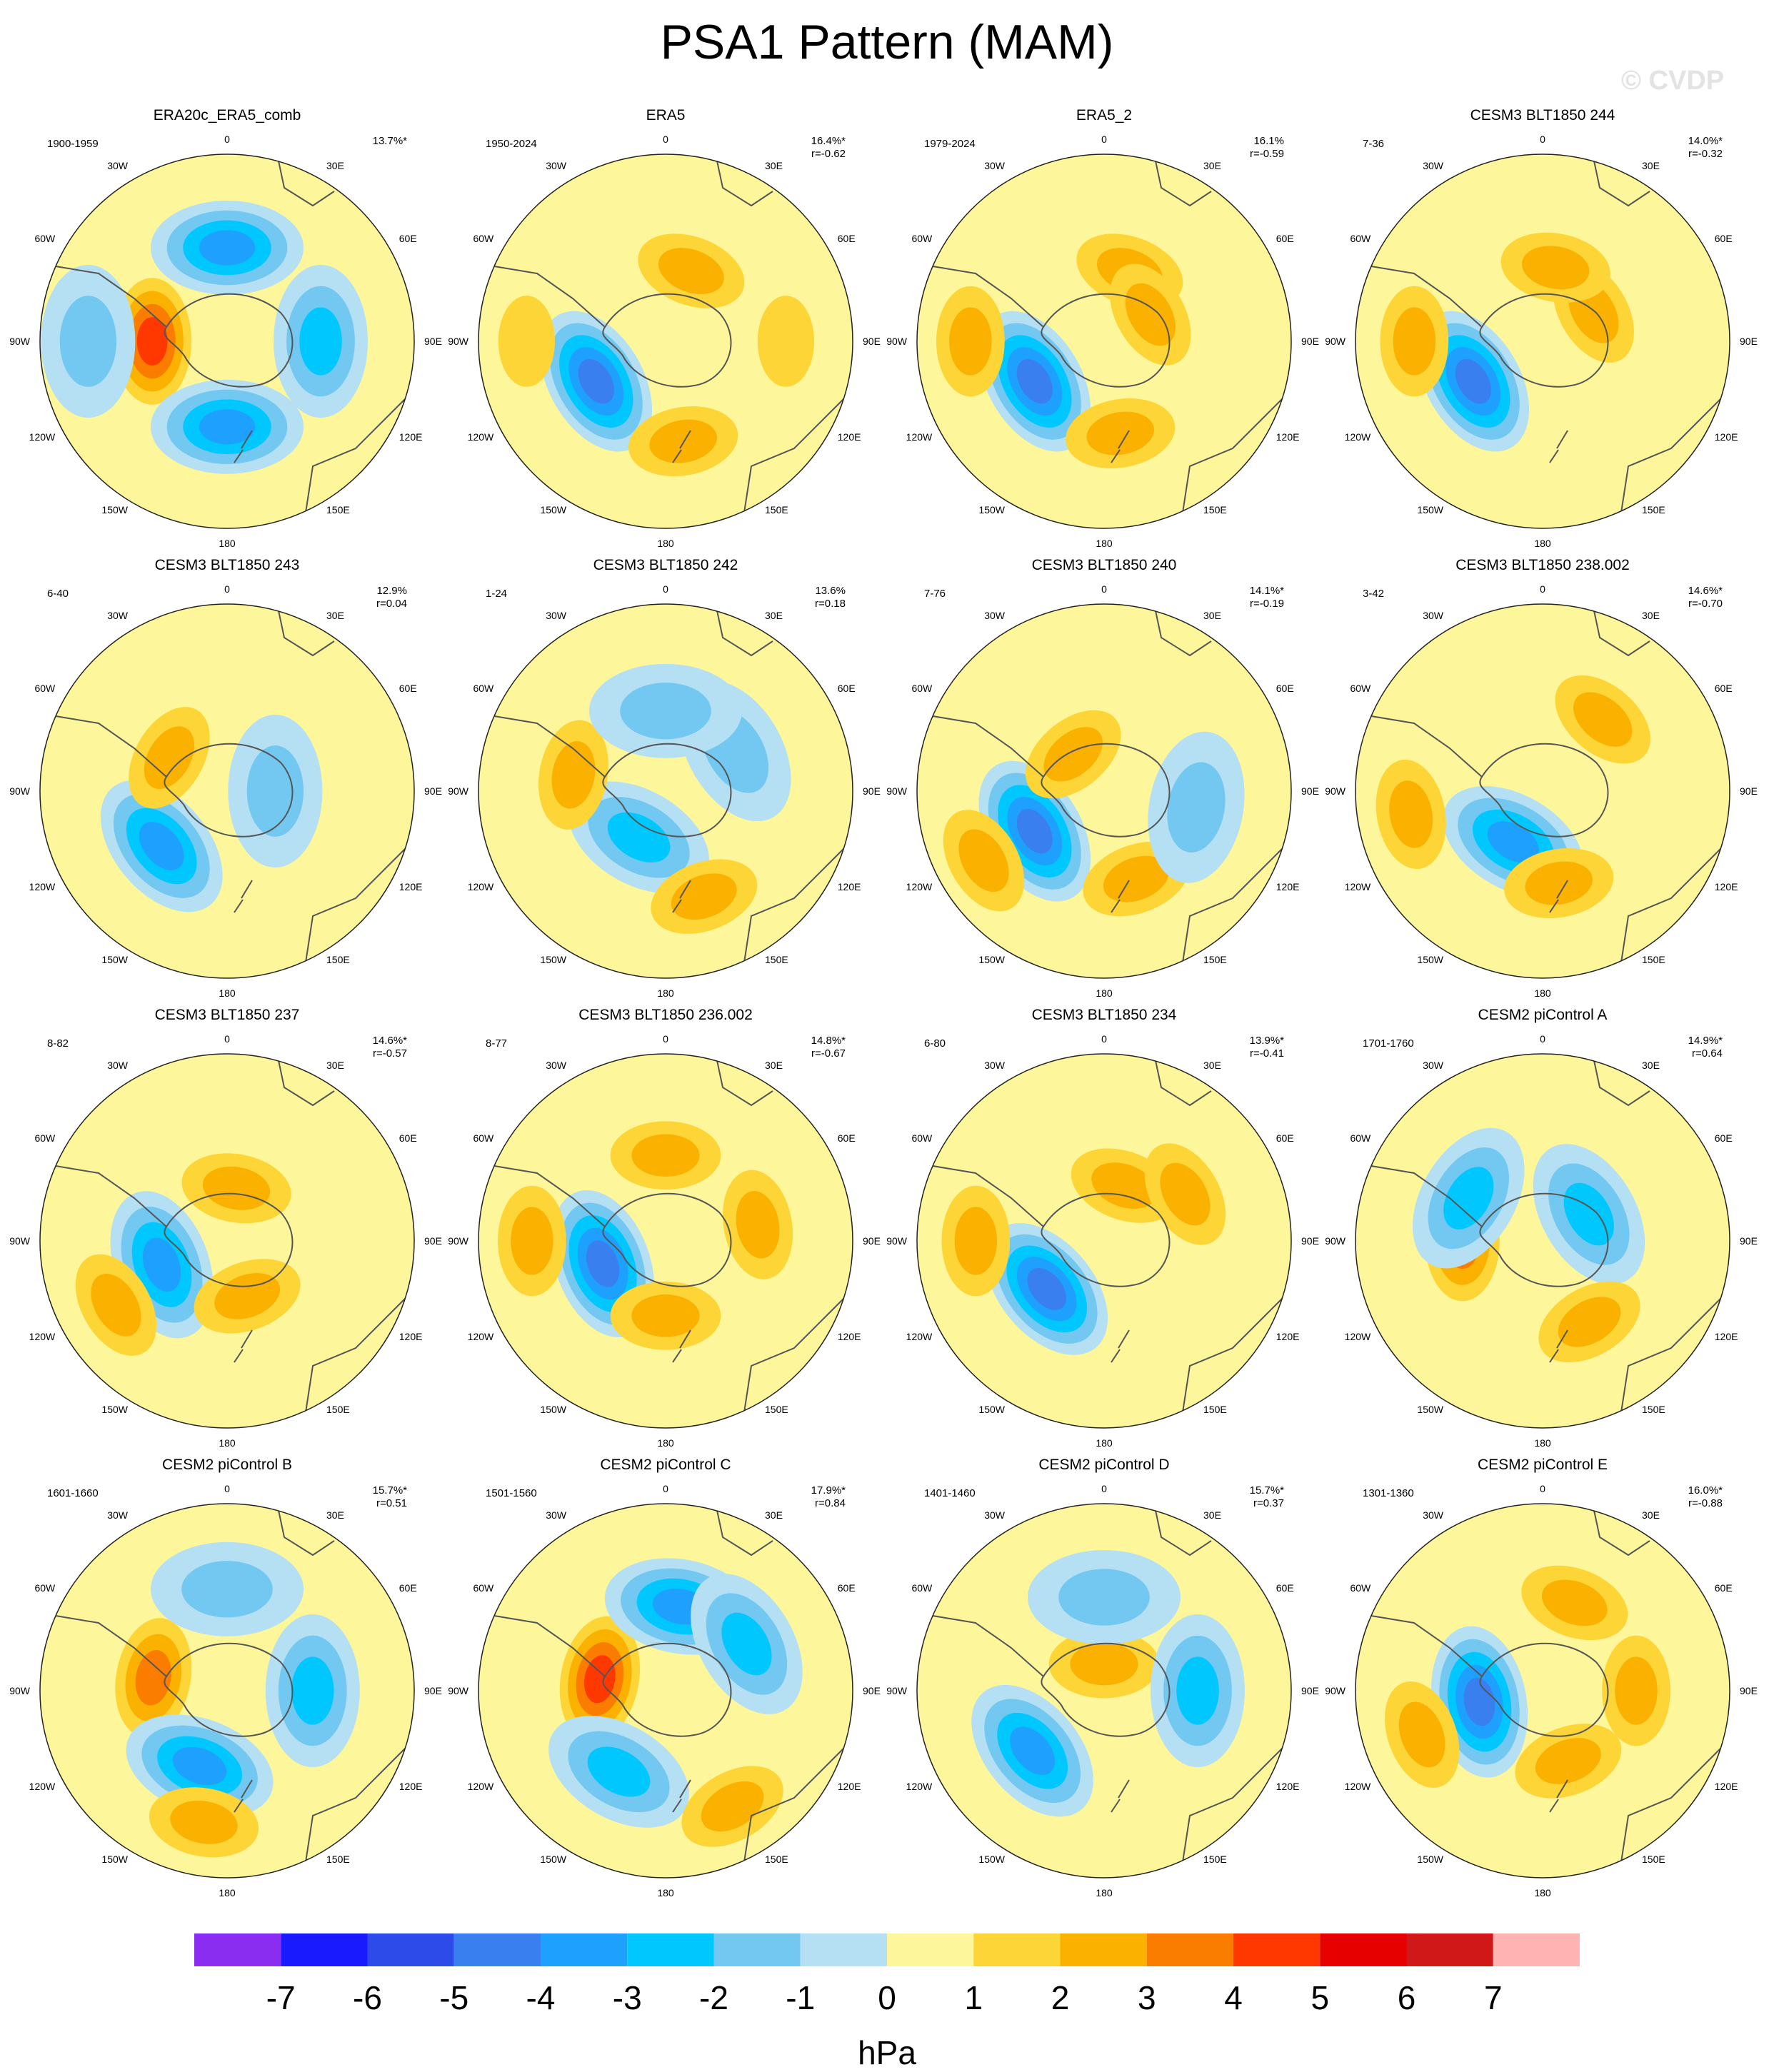 This screenshot has width=1774, height=2072. Describe the element at coordinates (227, 1015) in the screenshot. I see `panel-title: CESM3 BLT1850 237` at that location.